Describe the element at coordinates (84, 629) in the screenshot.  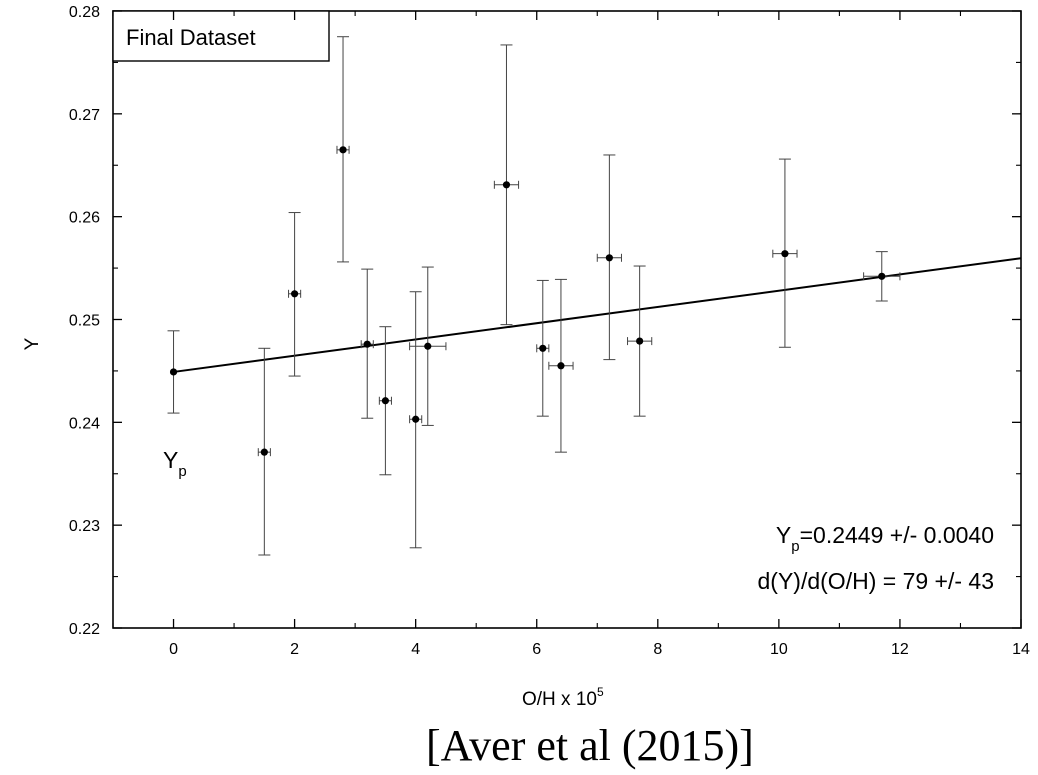
I see `y-tick-label: 0.22` at that location.